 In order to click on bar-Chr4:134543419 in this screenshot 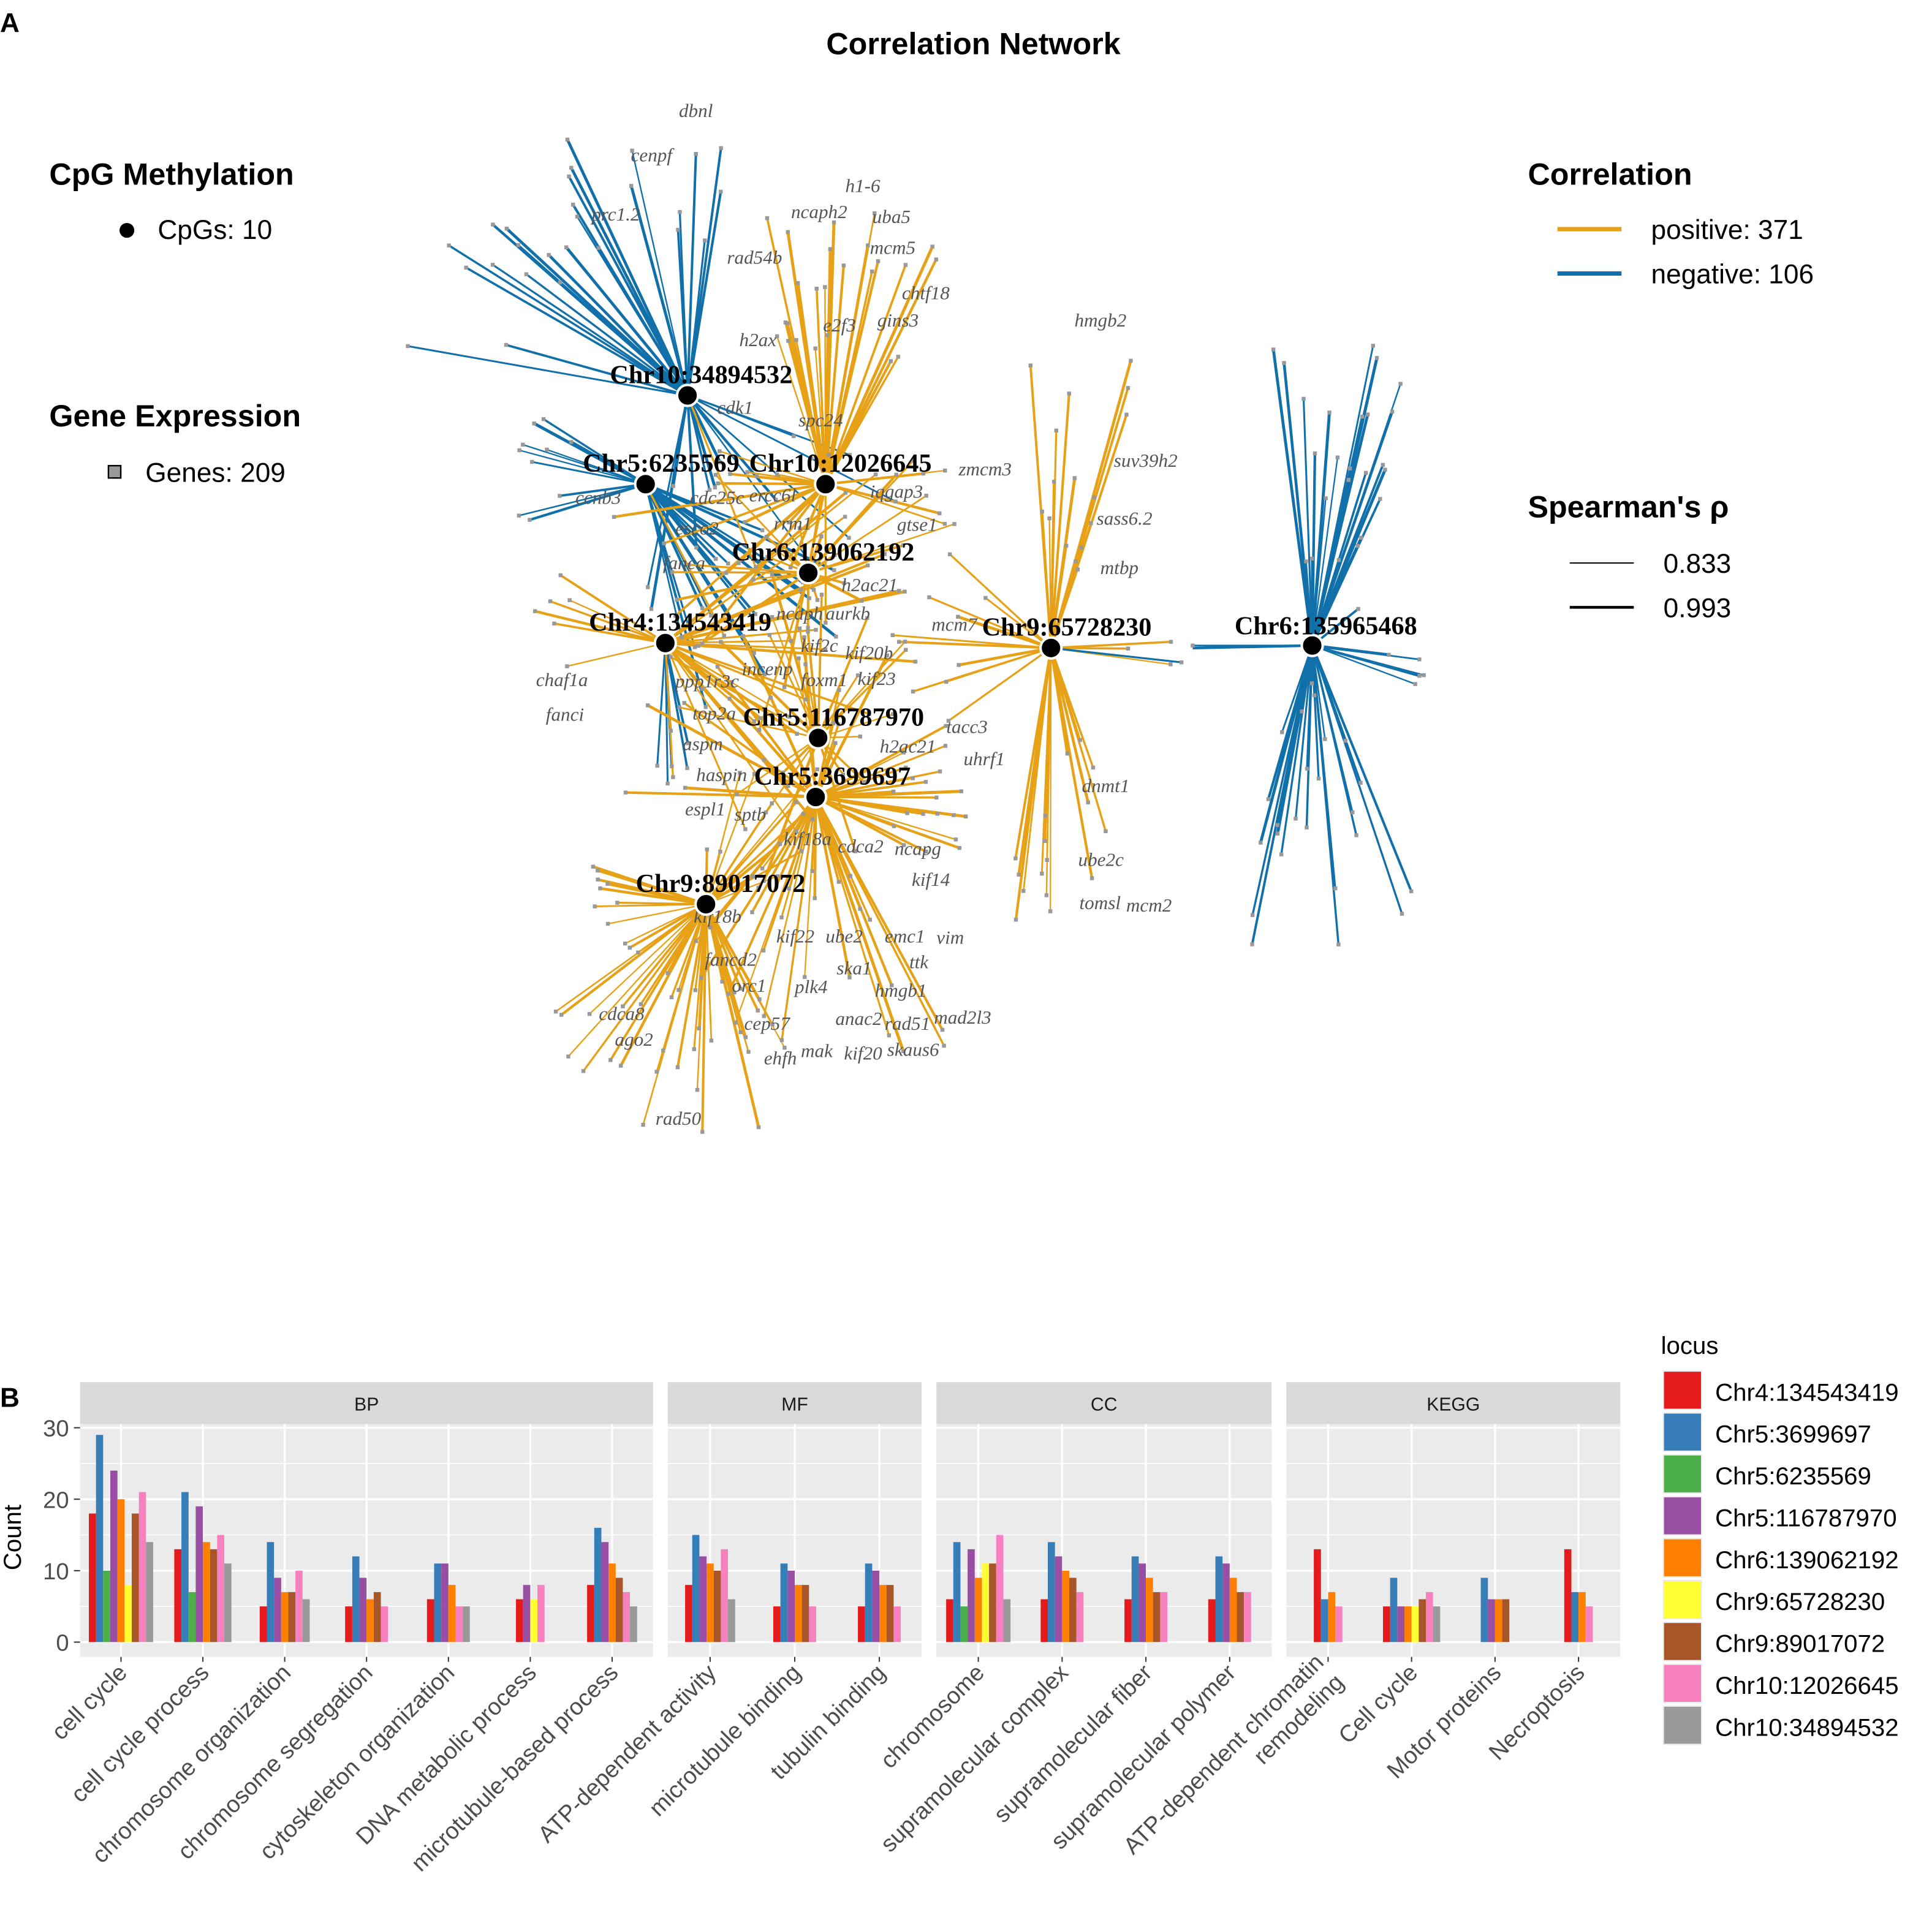, I will do `click(92, 1577)`.